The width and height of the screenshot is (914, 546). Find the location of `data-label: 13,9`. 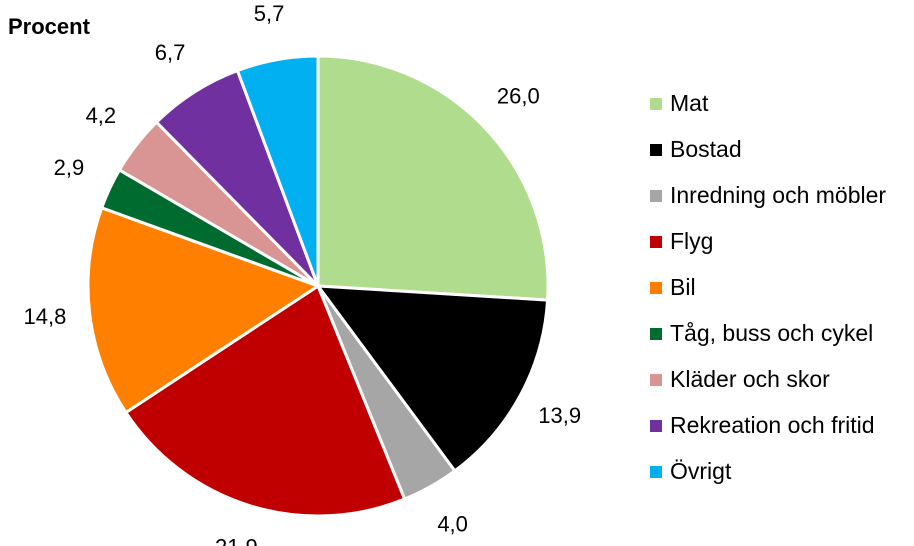

data-label: 13,9 is located at coordinates (559, 415).